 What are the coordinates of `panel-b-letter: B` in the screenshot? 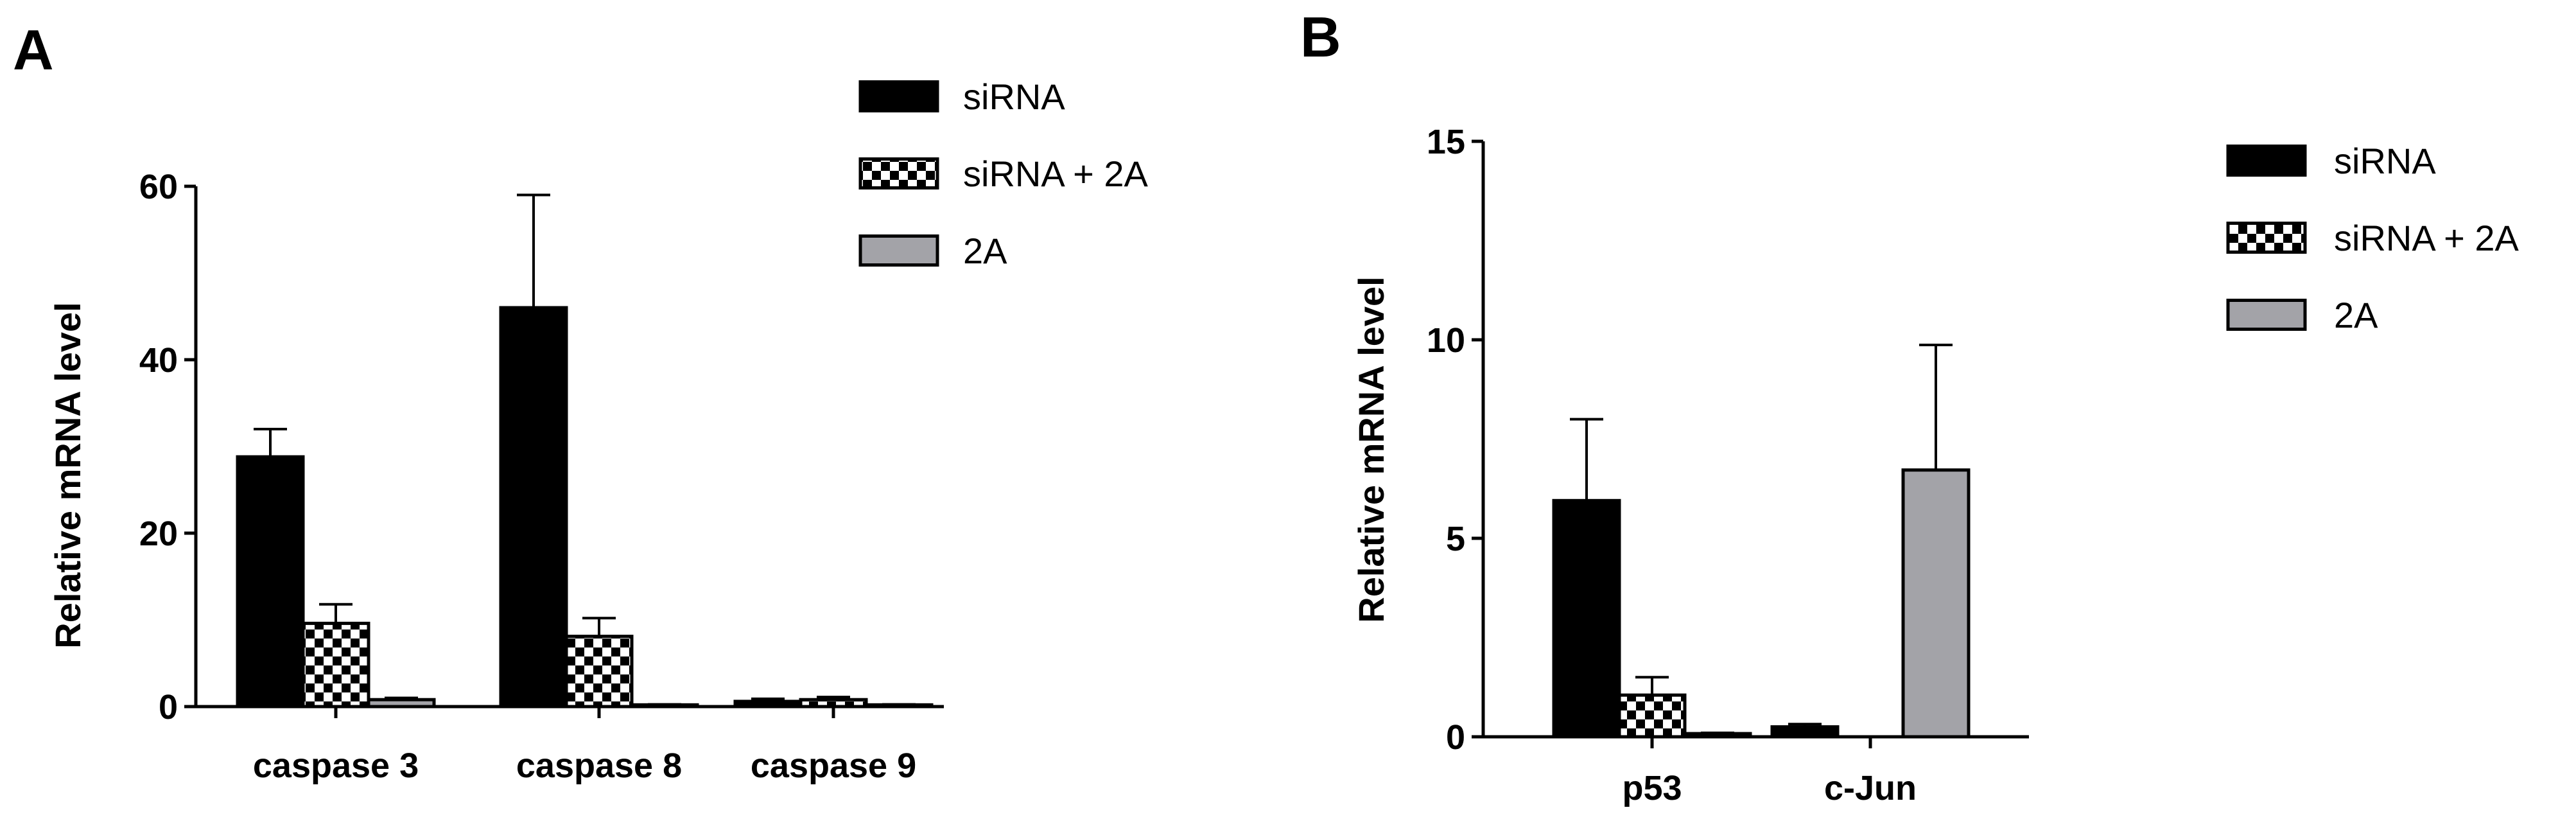 It's located at (1320, 37).